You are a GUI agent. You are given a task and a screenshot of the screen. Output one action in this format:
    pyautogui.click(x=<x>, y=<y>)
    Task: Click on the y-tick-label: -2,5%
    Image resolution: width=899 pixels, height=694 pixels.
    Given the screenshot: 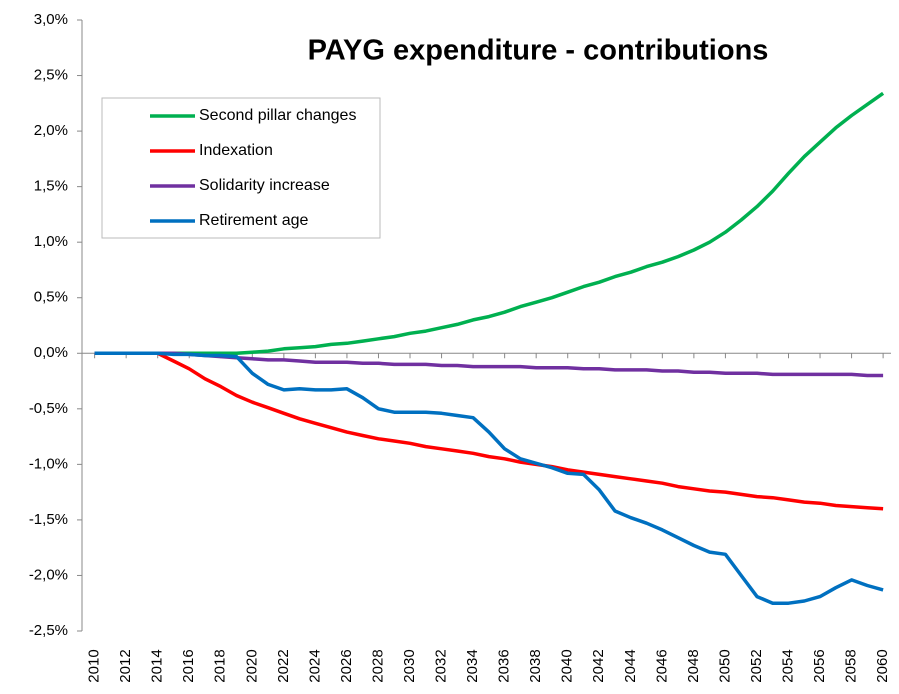 What is the action you would take?
    pyautogui.click(x=48, y=630)
    